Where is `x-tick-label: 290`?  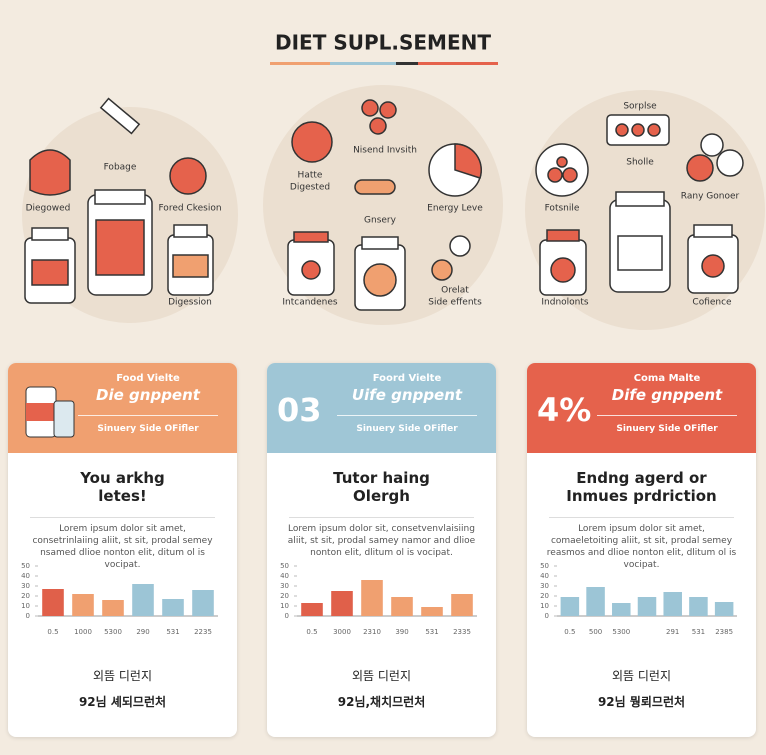 x-tick-label: 290 is located at coordinates (142, 632).